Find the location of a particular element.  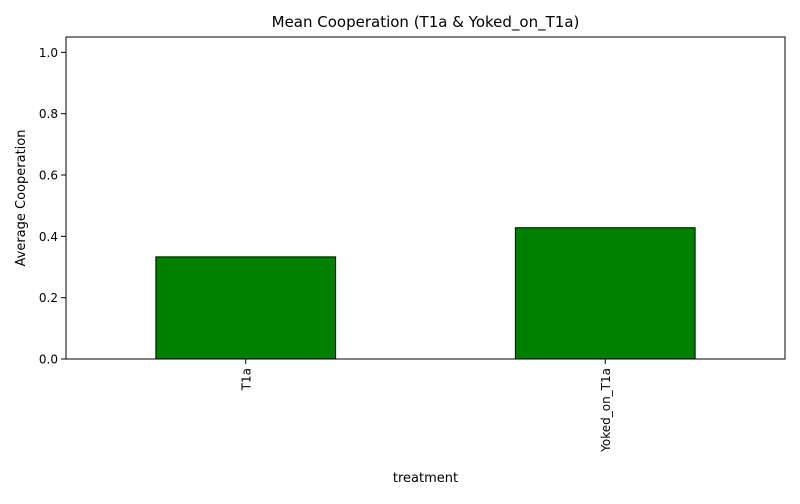

y-tick-label: 1.0 is located at coordinates (48, 53).